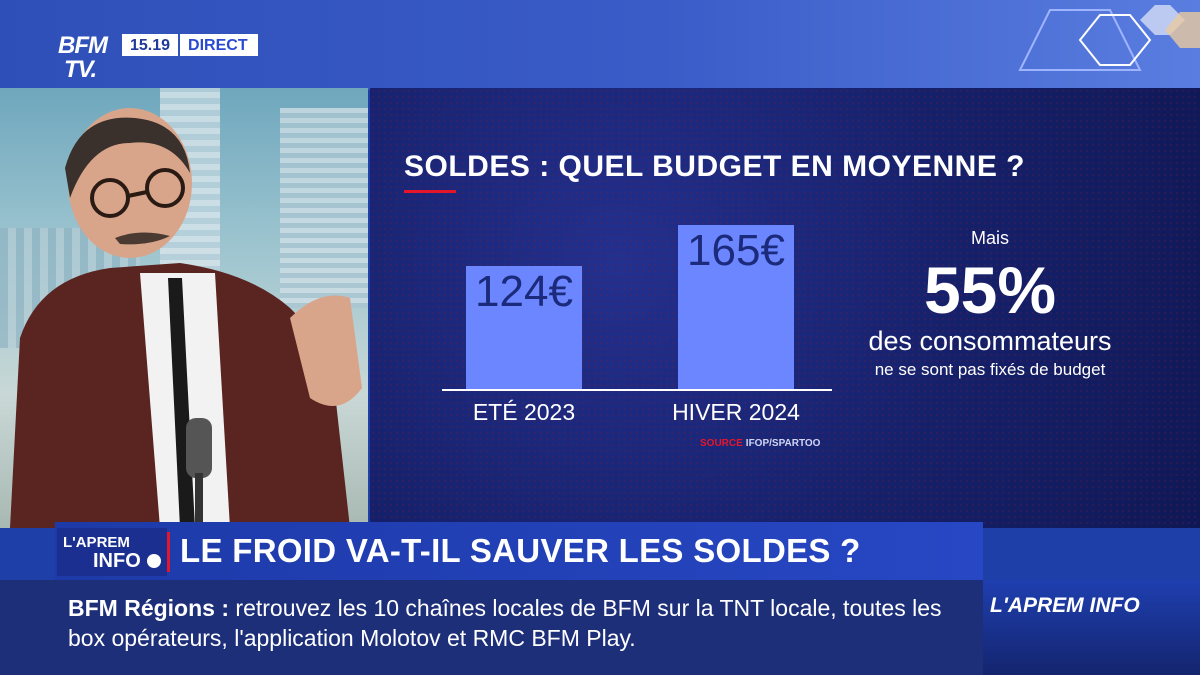  What do you see at coordinates (990, 341) in the screenshot?
I see `stat-caption: des consommateurs` at bounding box center [990, 341].